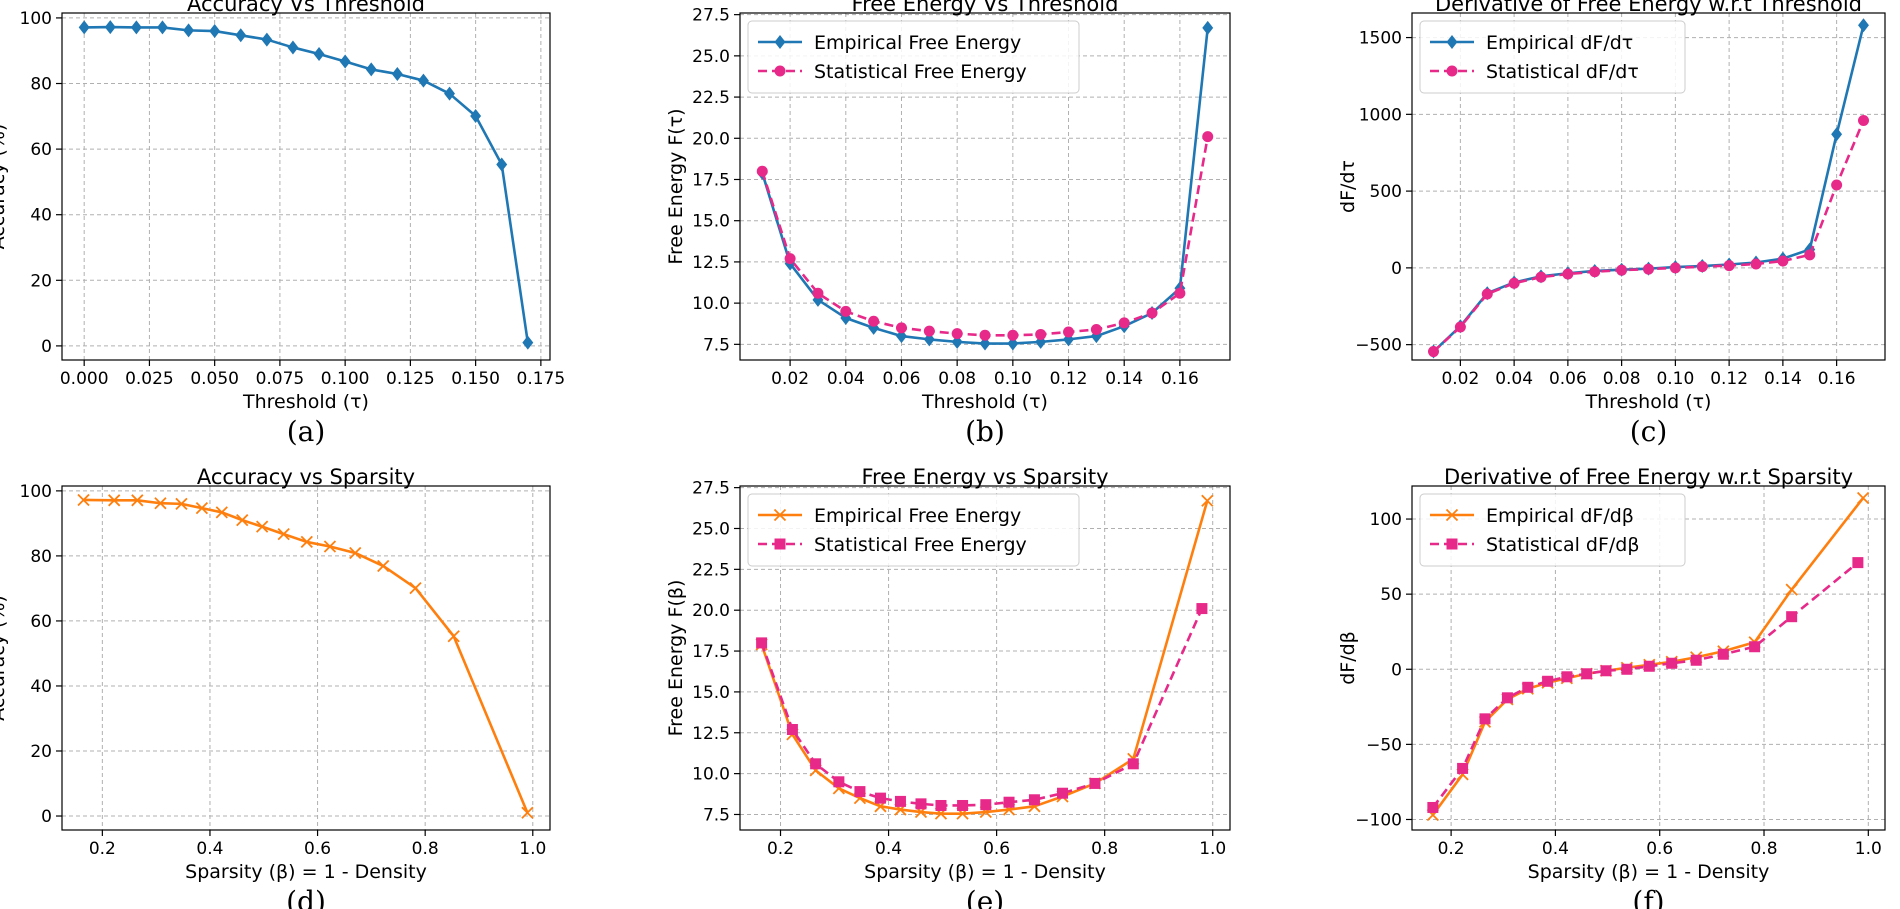 This screenshot has height=909, width=1900. I want to click on y-axis-label: dF/dβ, so click(1348, 658).